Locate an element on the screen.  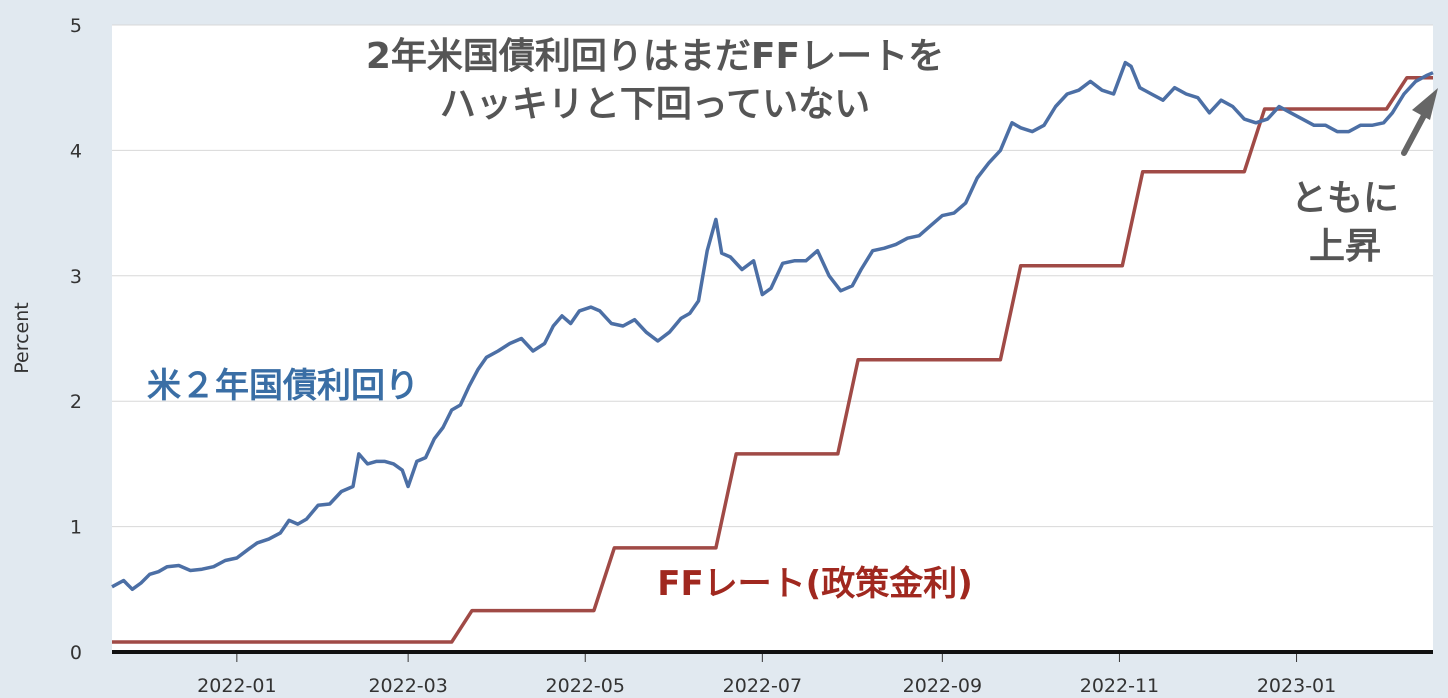
title-line-1: 2年米国債利回りはまだFFレートを is located at coordinates (655, 56).